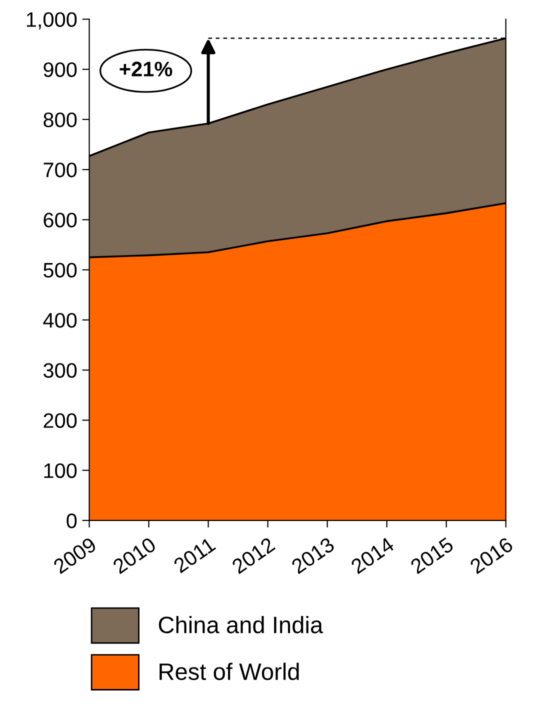 This screenshot has width=541, height=711. What do you see at coordinates (241, 625) in the screenshot?
I see `legend-label: China and India` at bounding box center [241, 625].